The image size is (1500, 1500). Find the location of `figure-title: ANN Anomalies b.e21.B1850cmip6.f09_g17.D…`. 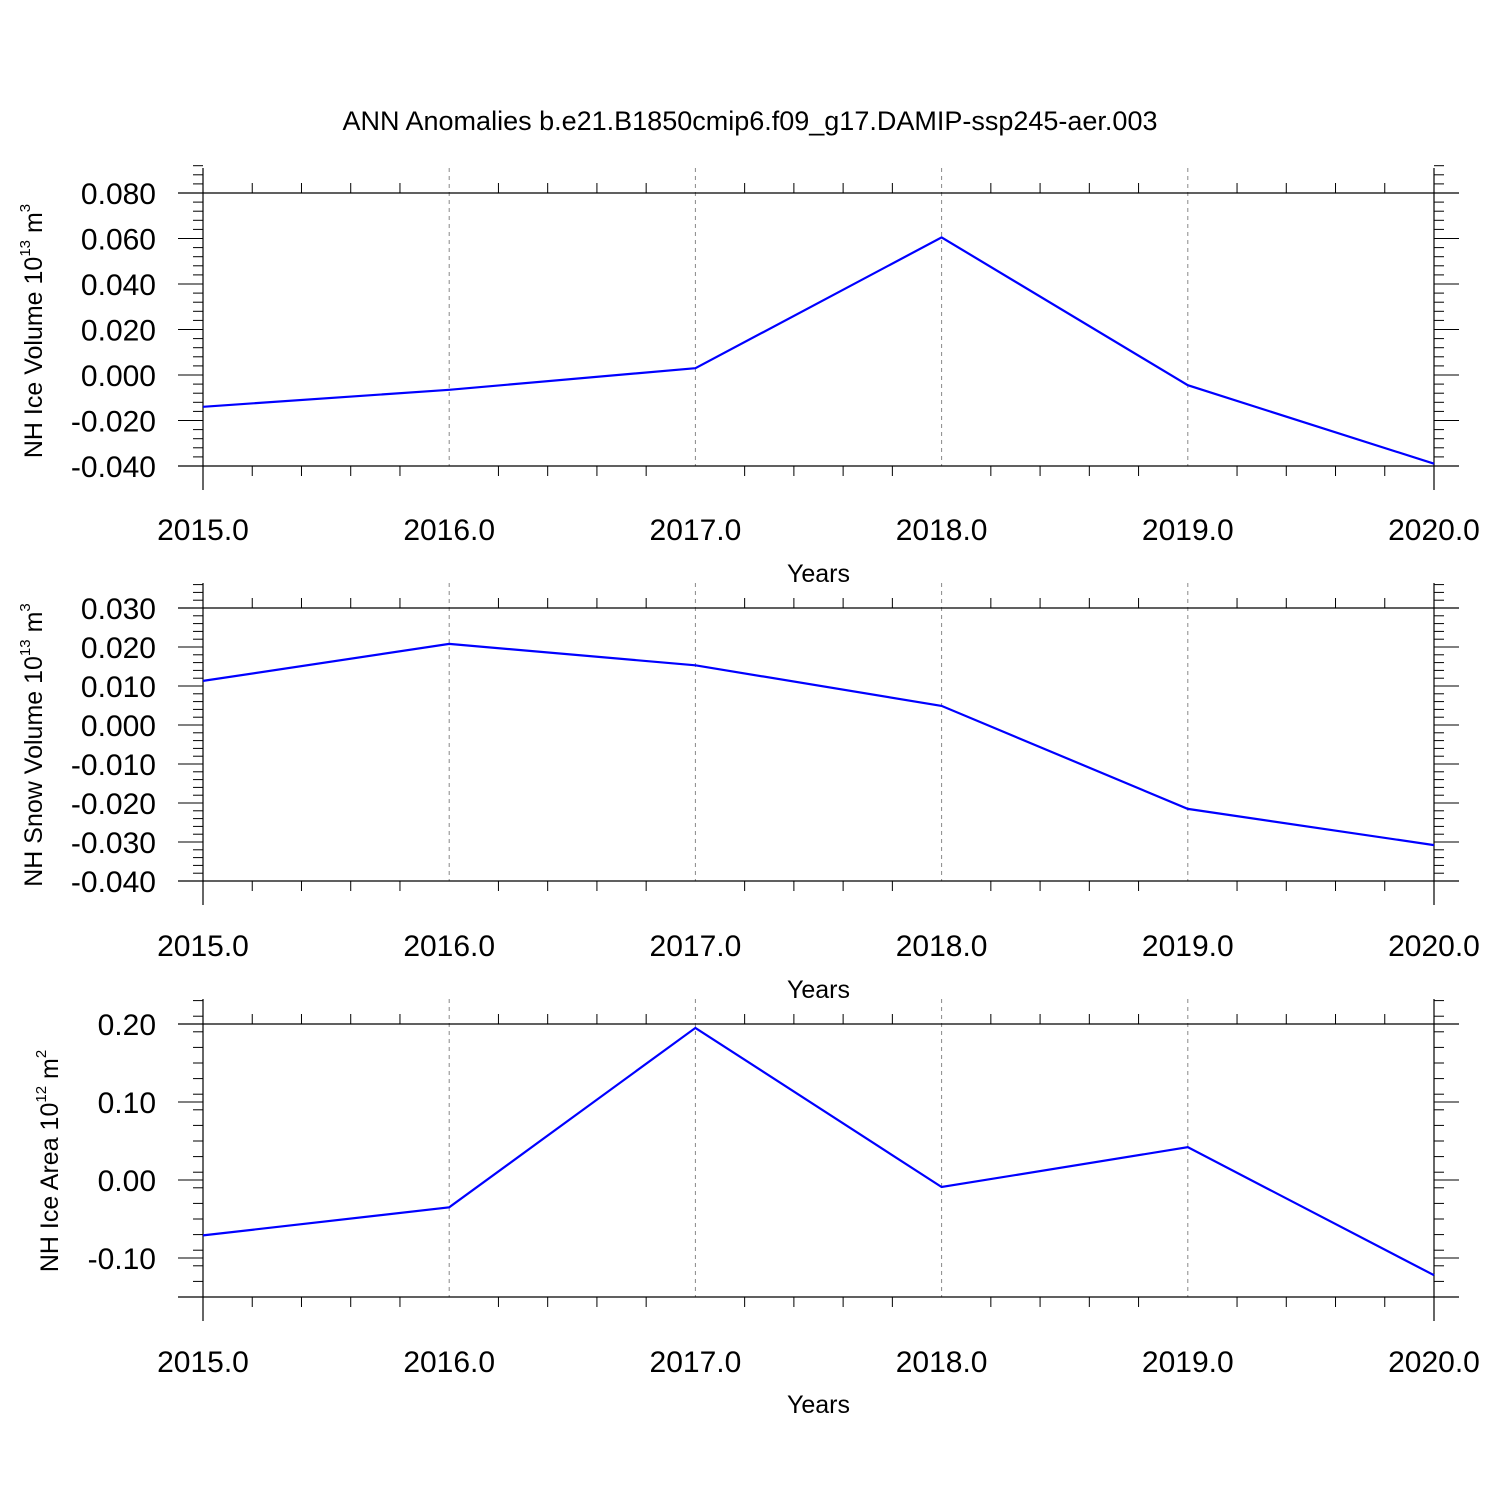

figure-title: ANN Anomalies b.e21.B1850cmip6.f09_g17.D… is located at coordinates (750, 121).